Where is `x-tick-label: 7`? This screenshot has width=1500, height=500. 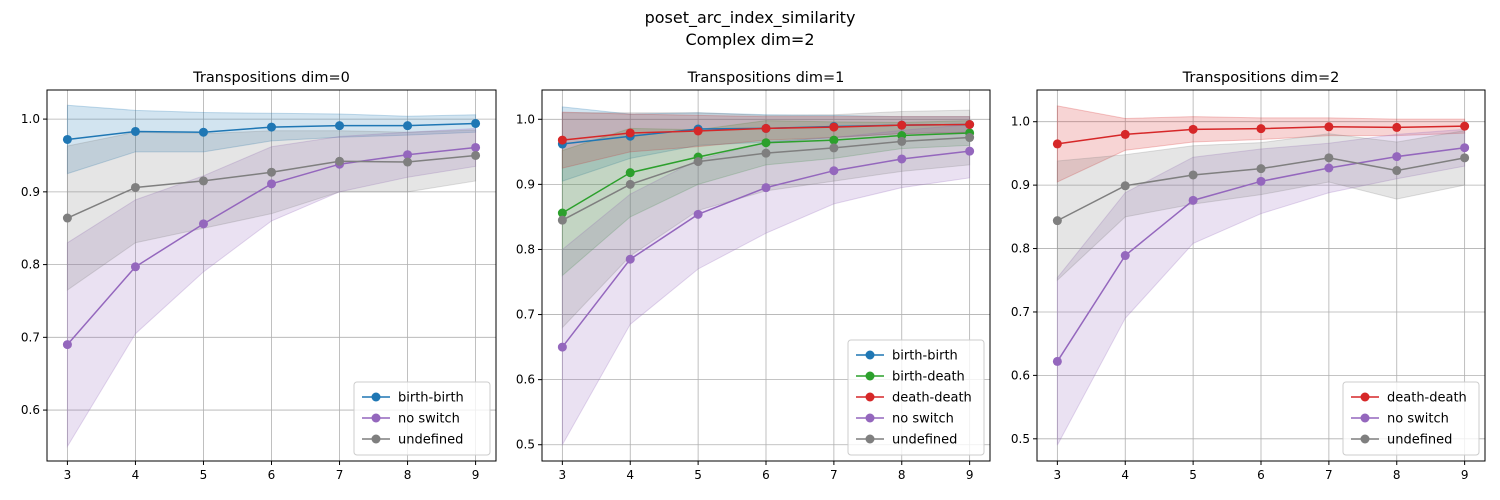 x-tick-label: 7 is located at coordinates (340, 475).